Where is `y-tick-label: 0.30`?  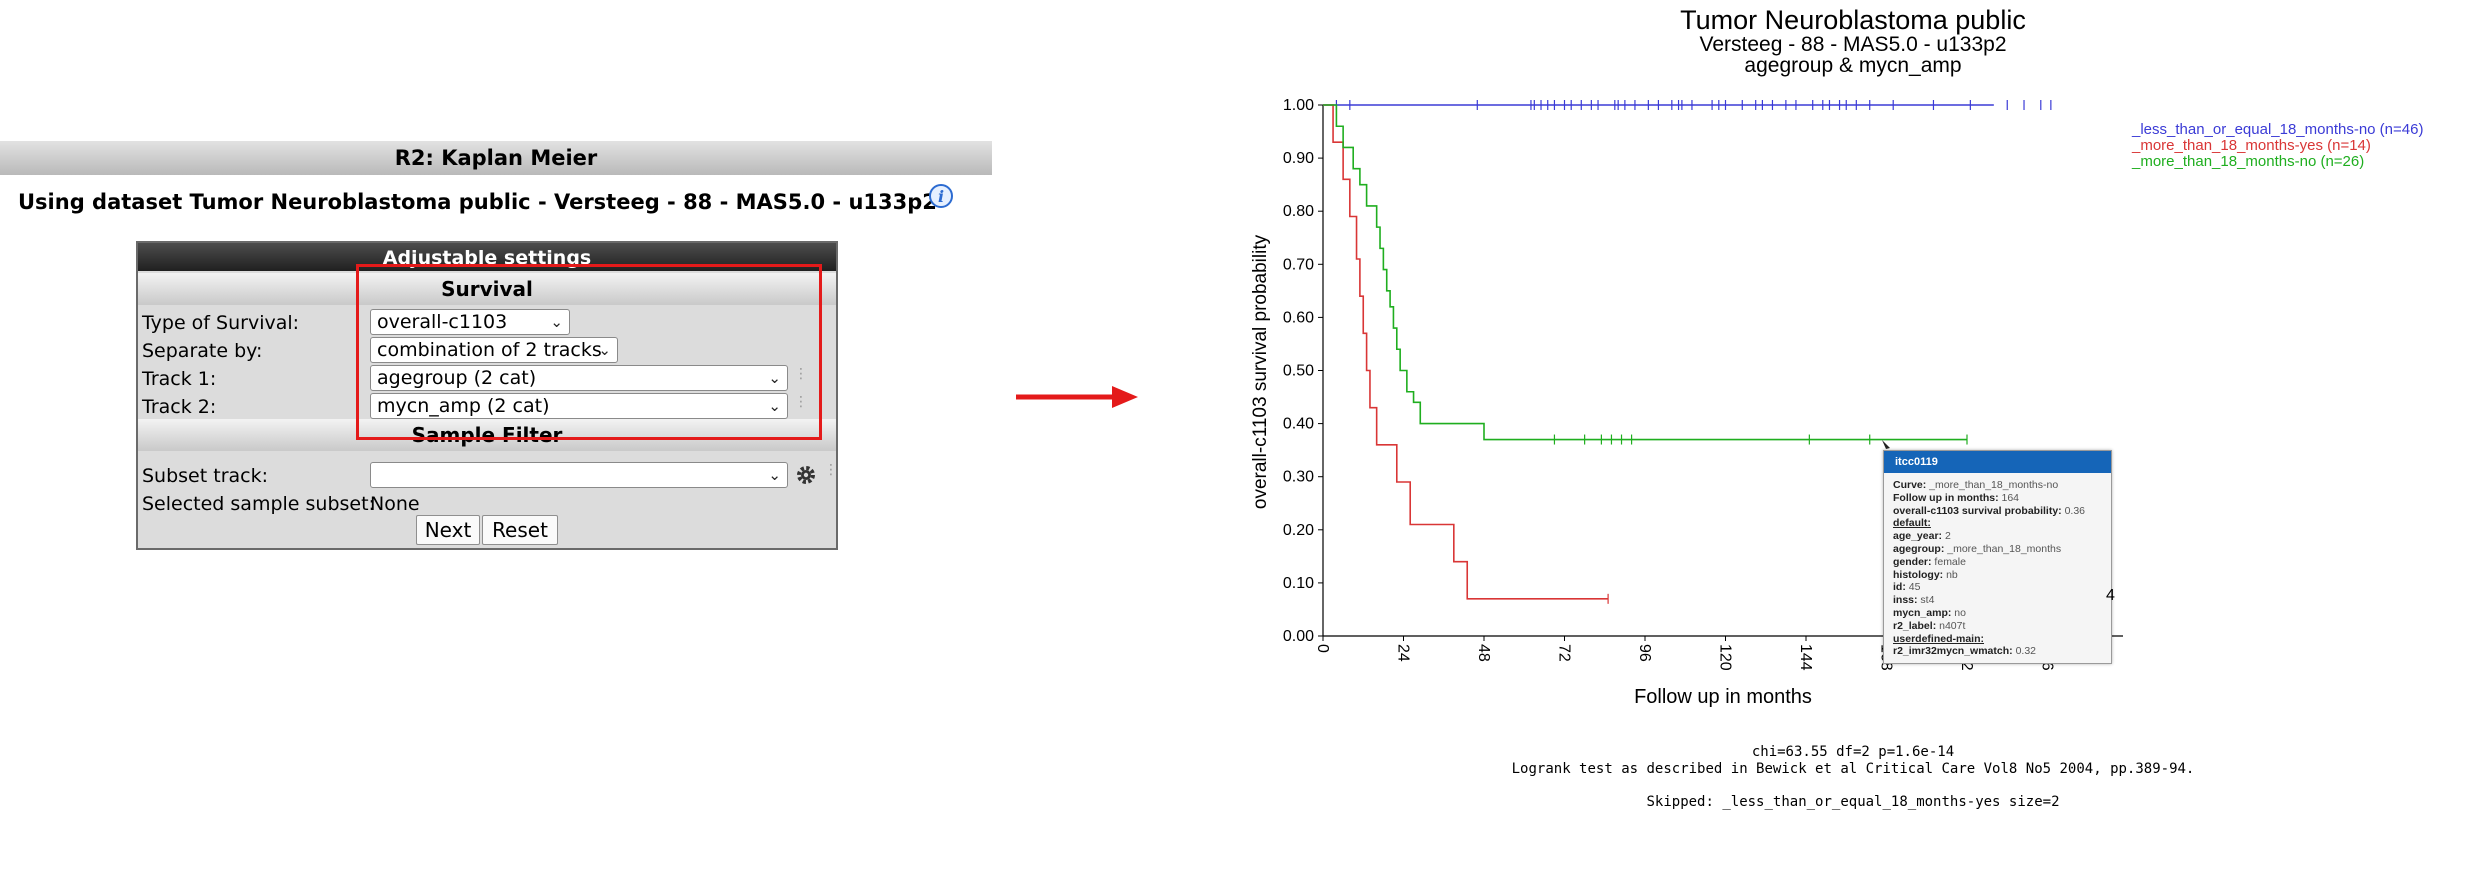 y-tick-label: 0.30 is located at coordinates (1298, 477).